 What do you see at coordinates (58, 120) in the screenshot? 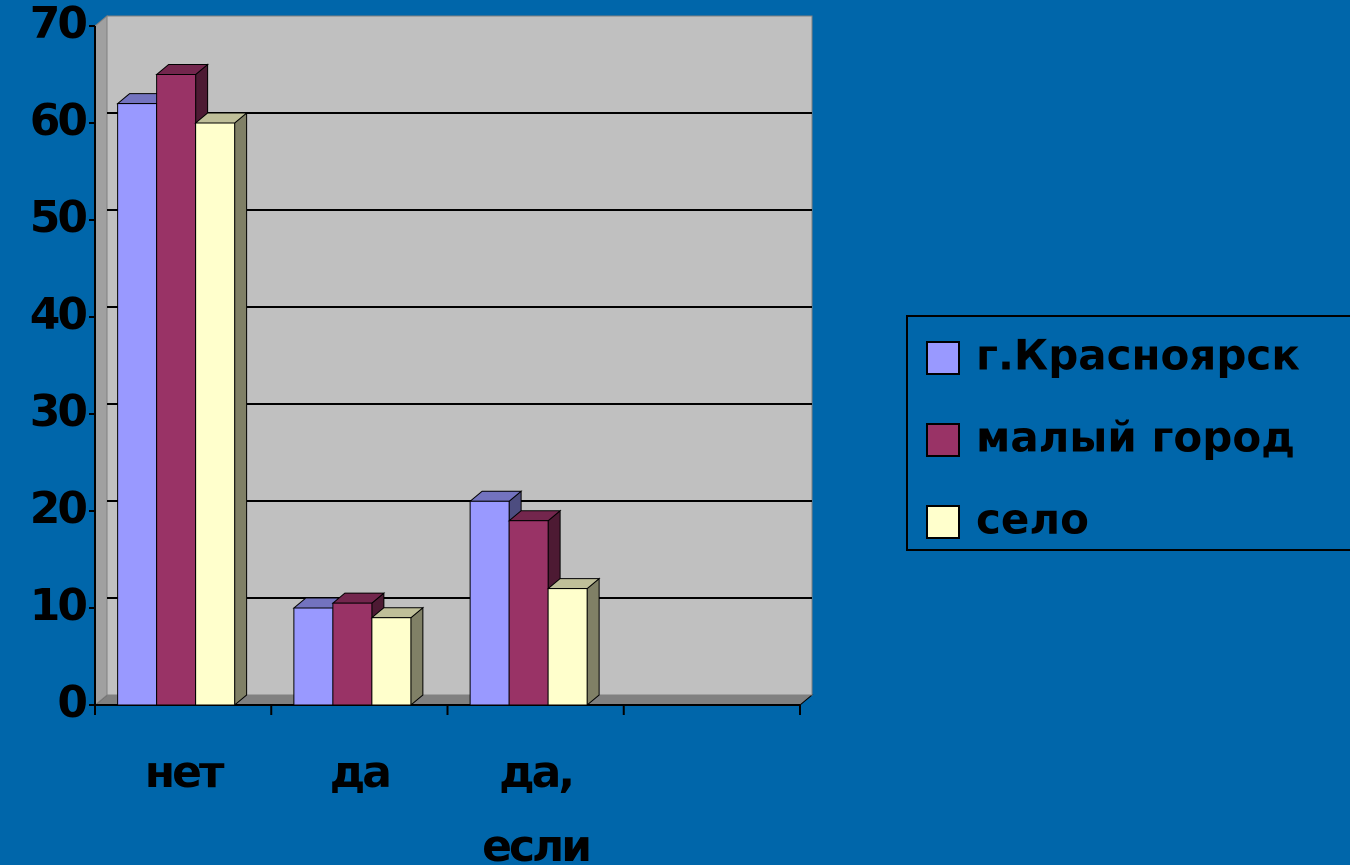
I see `y-tick-label: 60` at bounding box center [58, 120].